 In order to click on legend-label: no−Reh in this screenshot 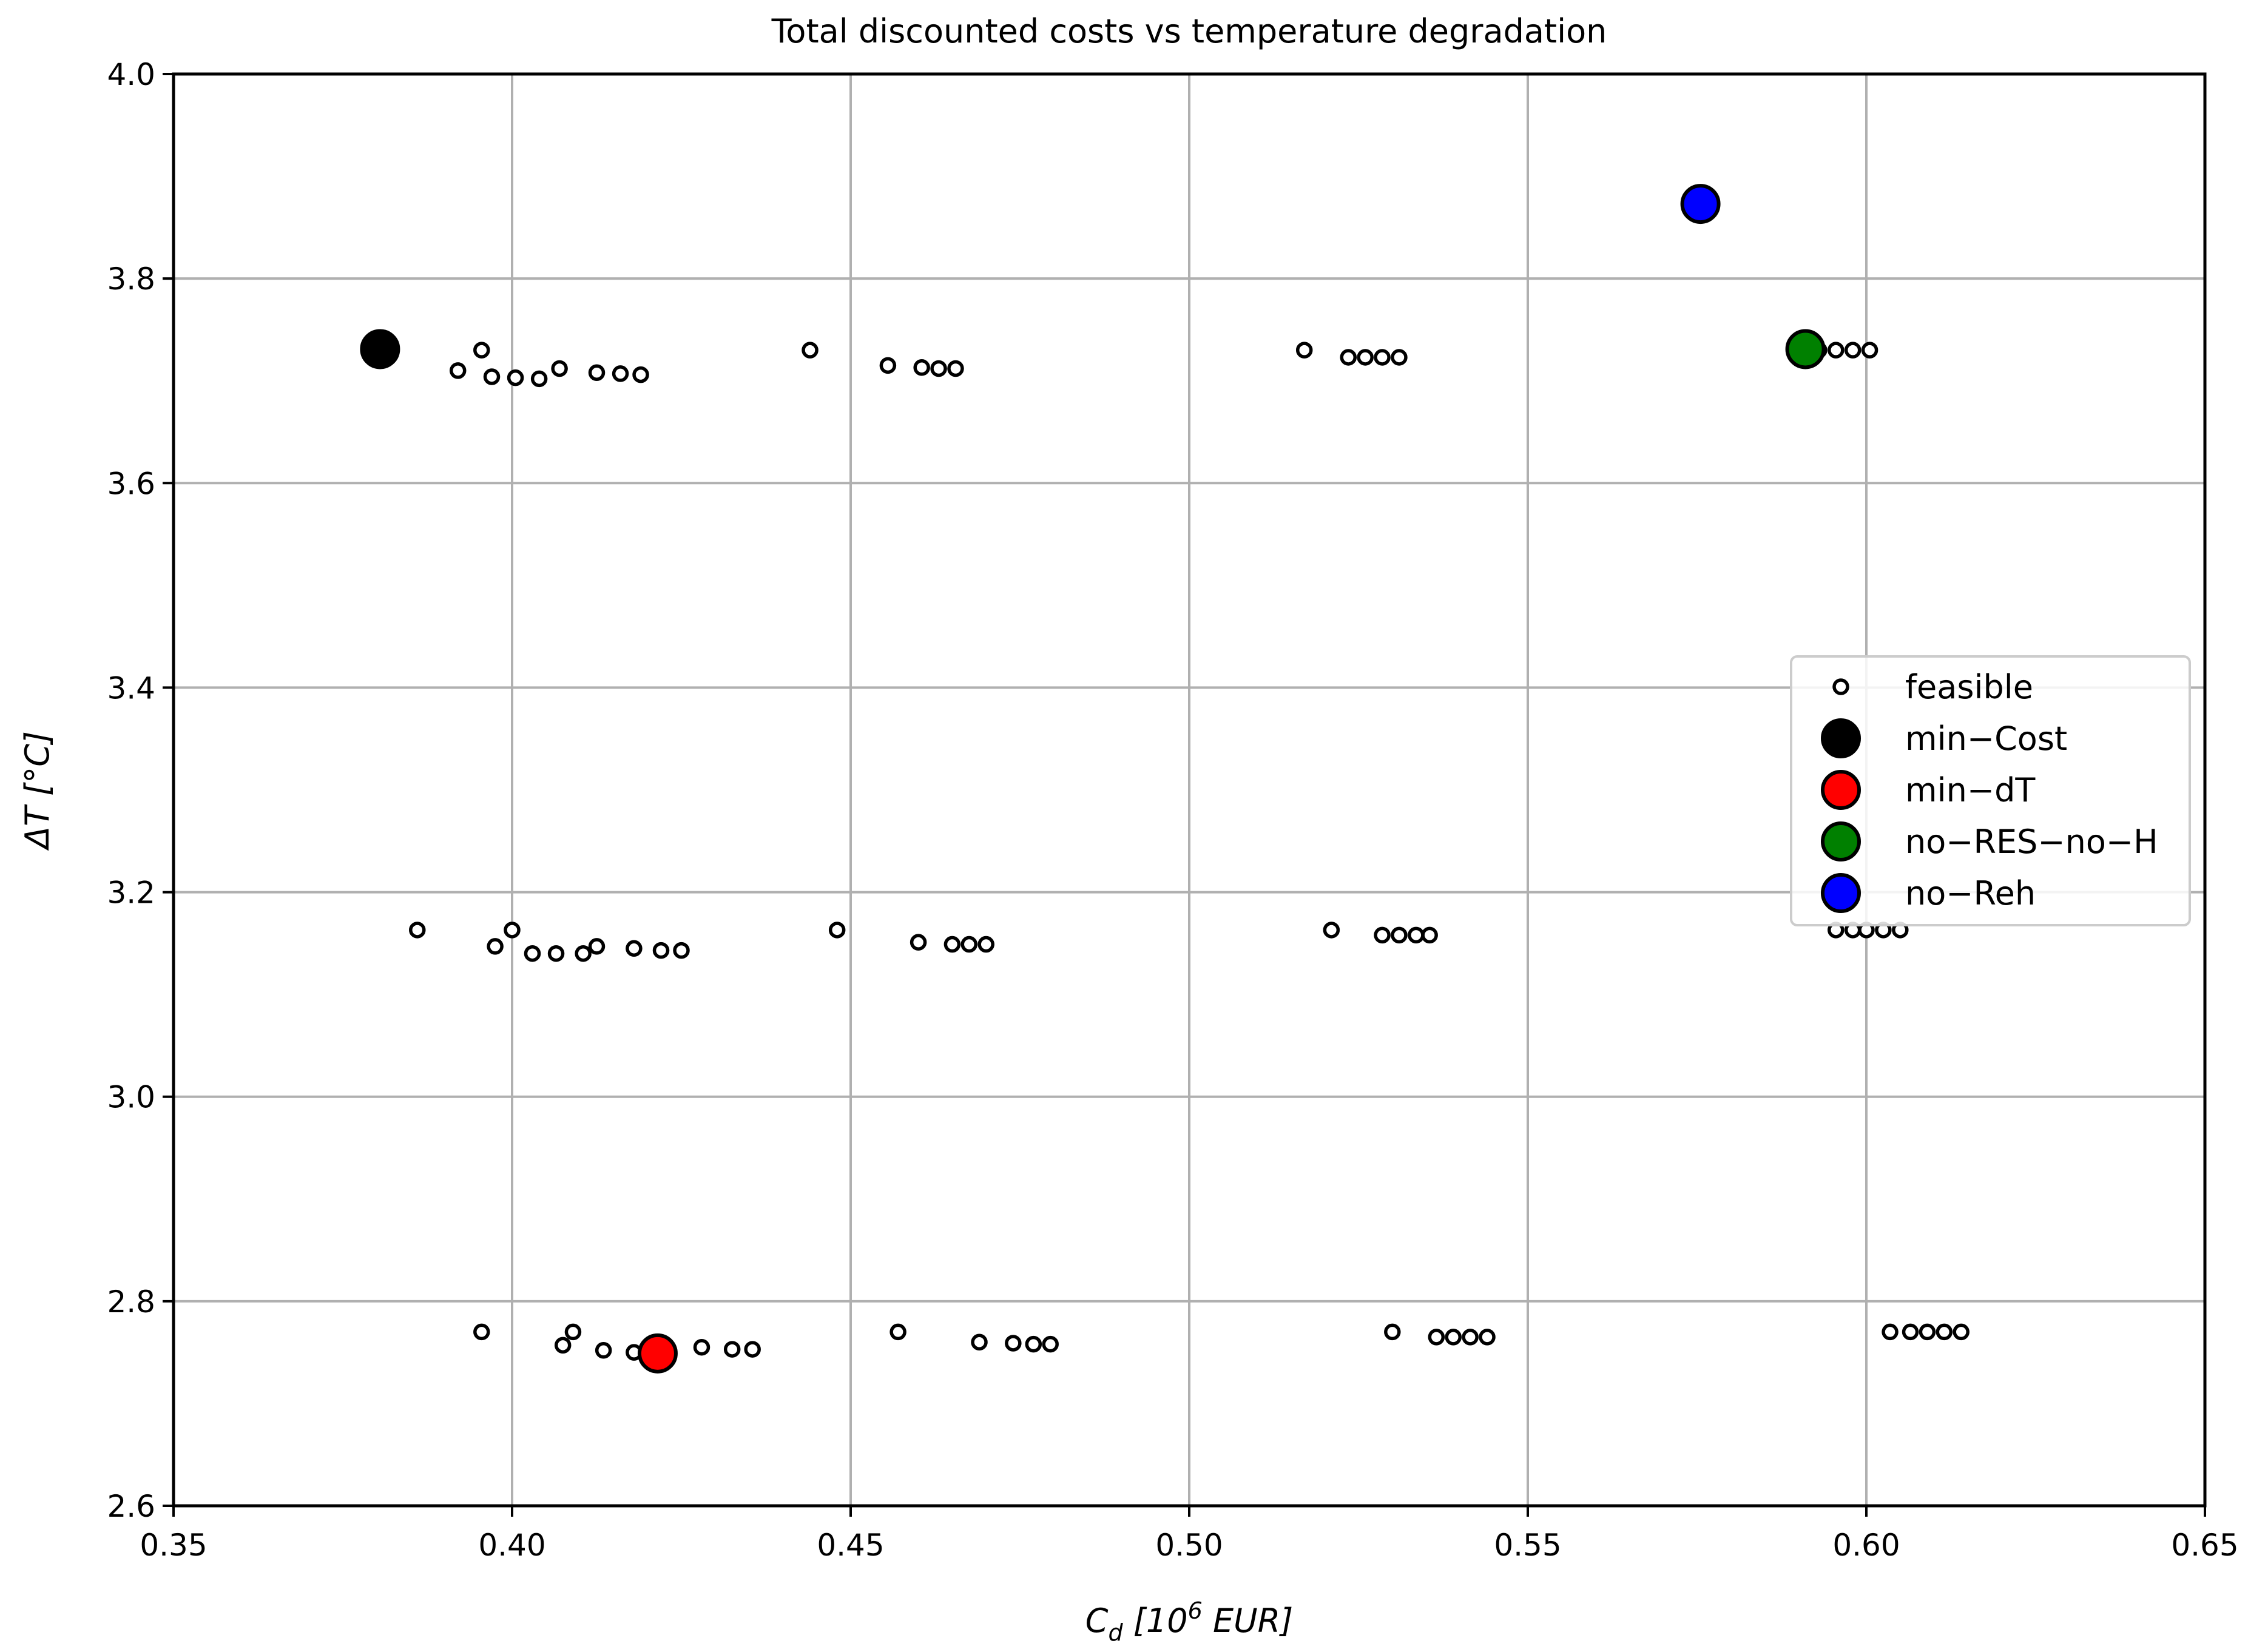, I will do `click(1971, 893)`.